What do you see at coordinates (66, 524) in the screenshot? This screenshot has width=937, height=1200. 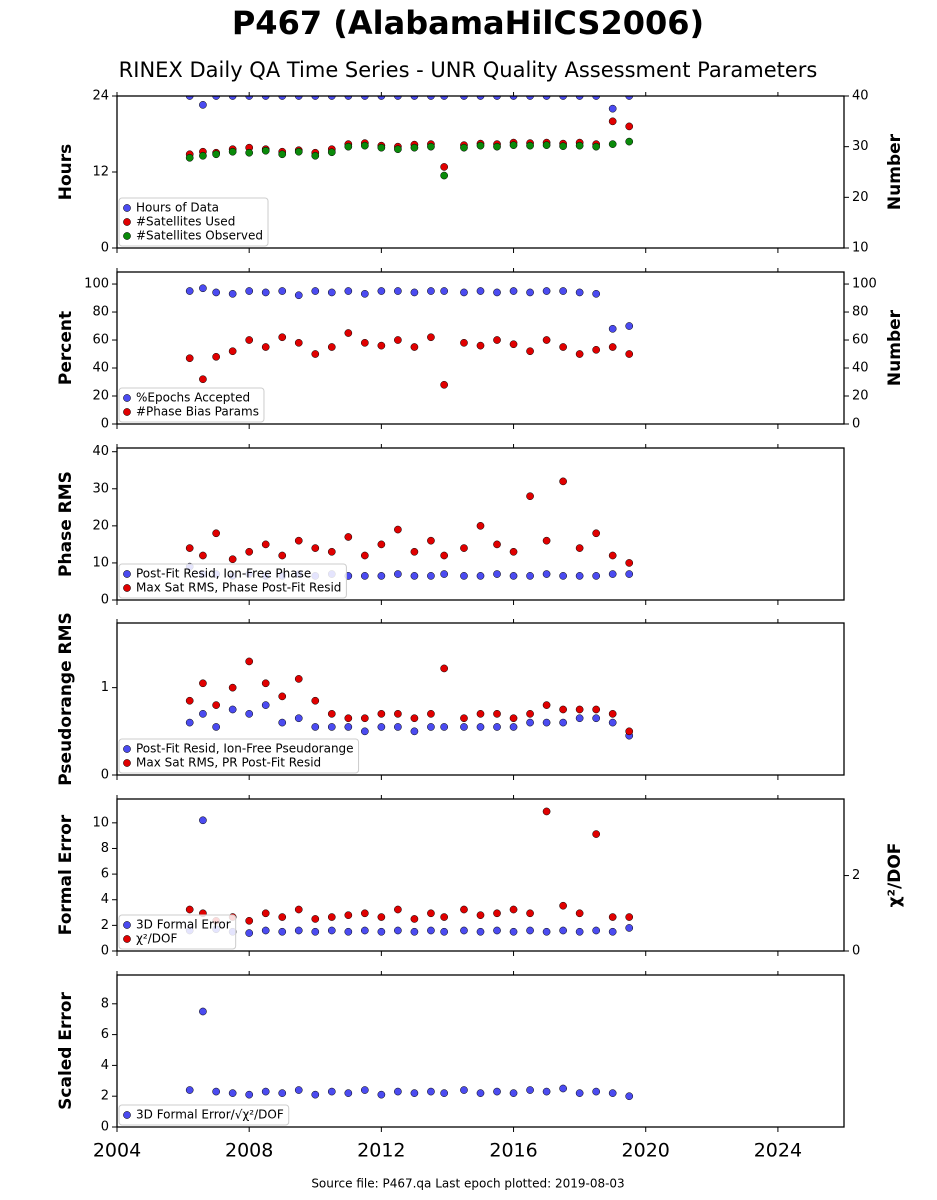 I see `y-axis-label: Phase RMS` at bounding box center [66, 524].